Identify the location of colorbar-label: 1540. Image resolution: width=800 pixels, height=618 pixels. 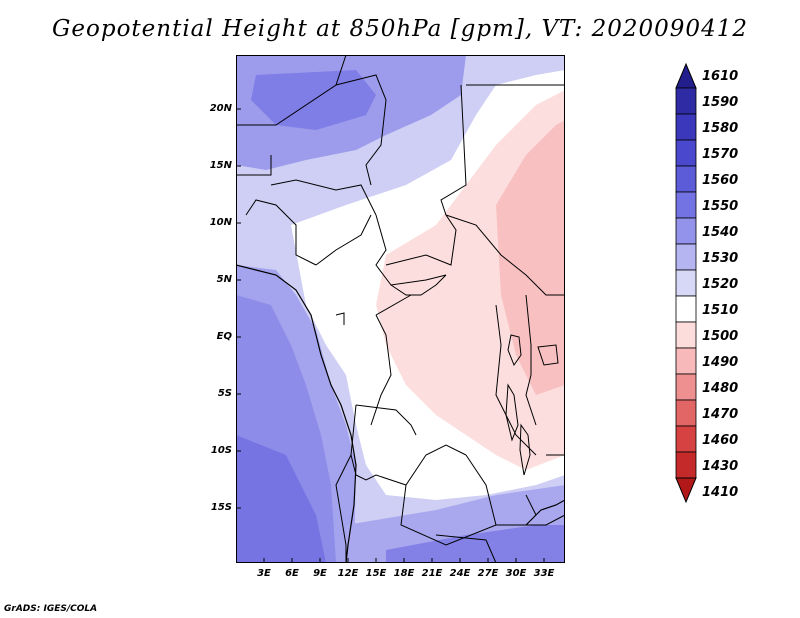
(720, 232).